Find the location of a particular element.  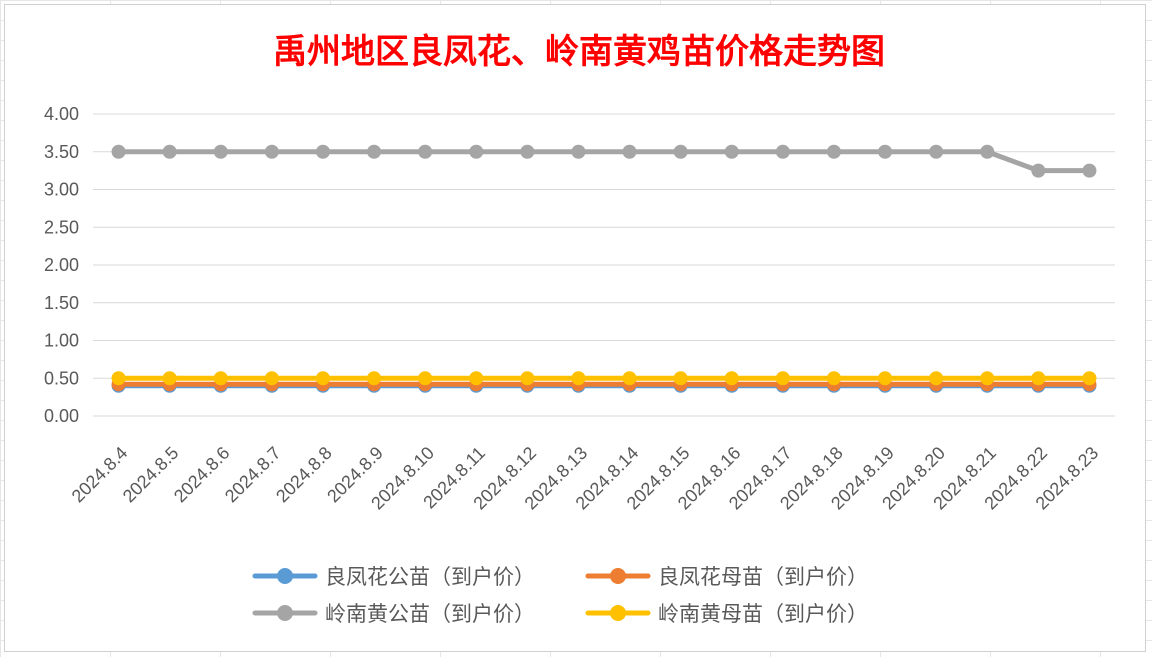

y-tick-label: 4.00 is located at coordinates (61, 114).